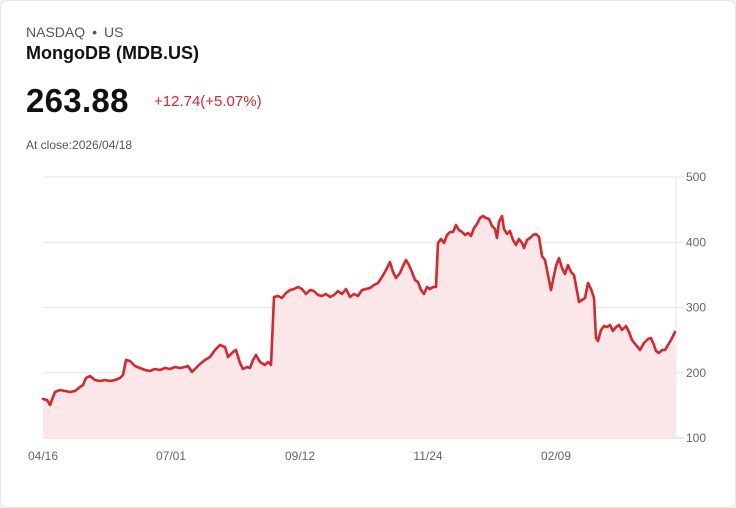 The width and height of the screenshot is (736, 508). I want to click on price-change: +12.74(+5.07%), so click(208, 101).